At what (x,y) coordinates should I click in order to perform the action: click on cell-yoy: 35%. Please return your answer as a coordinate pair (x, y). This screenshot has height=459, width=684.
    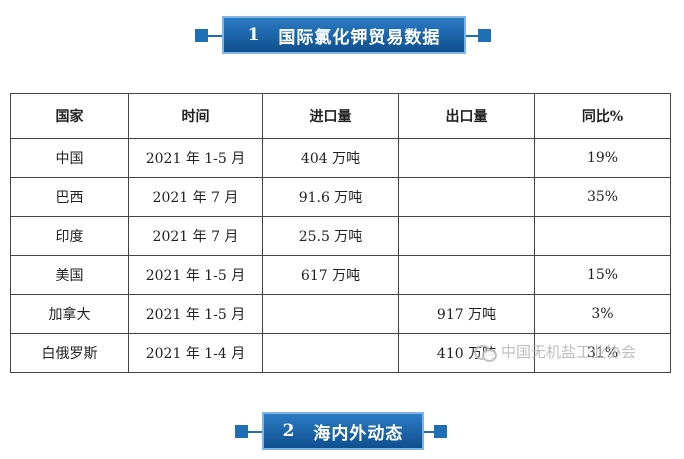
    Looking at the image, I should click on (602, 197).